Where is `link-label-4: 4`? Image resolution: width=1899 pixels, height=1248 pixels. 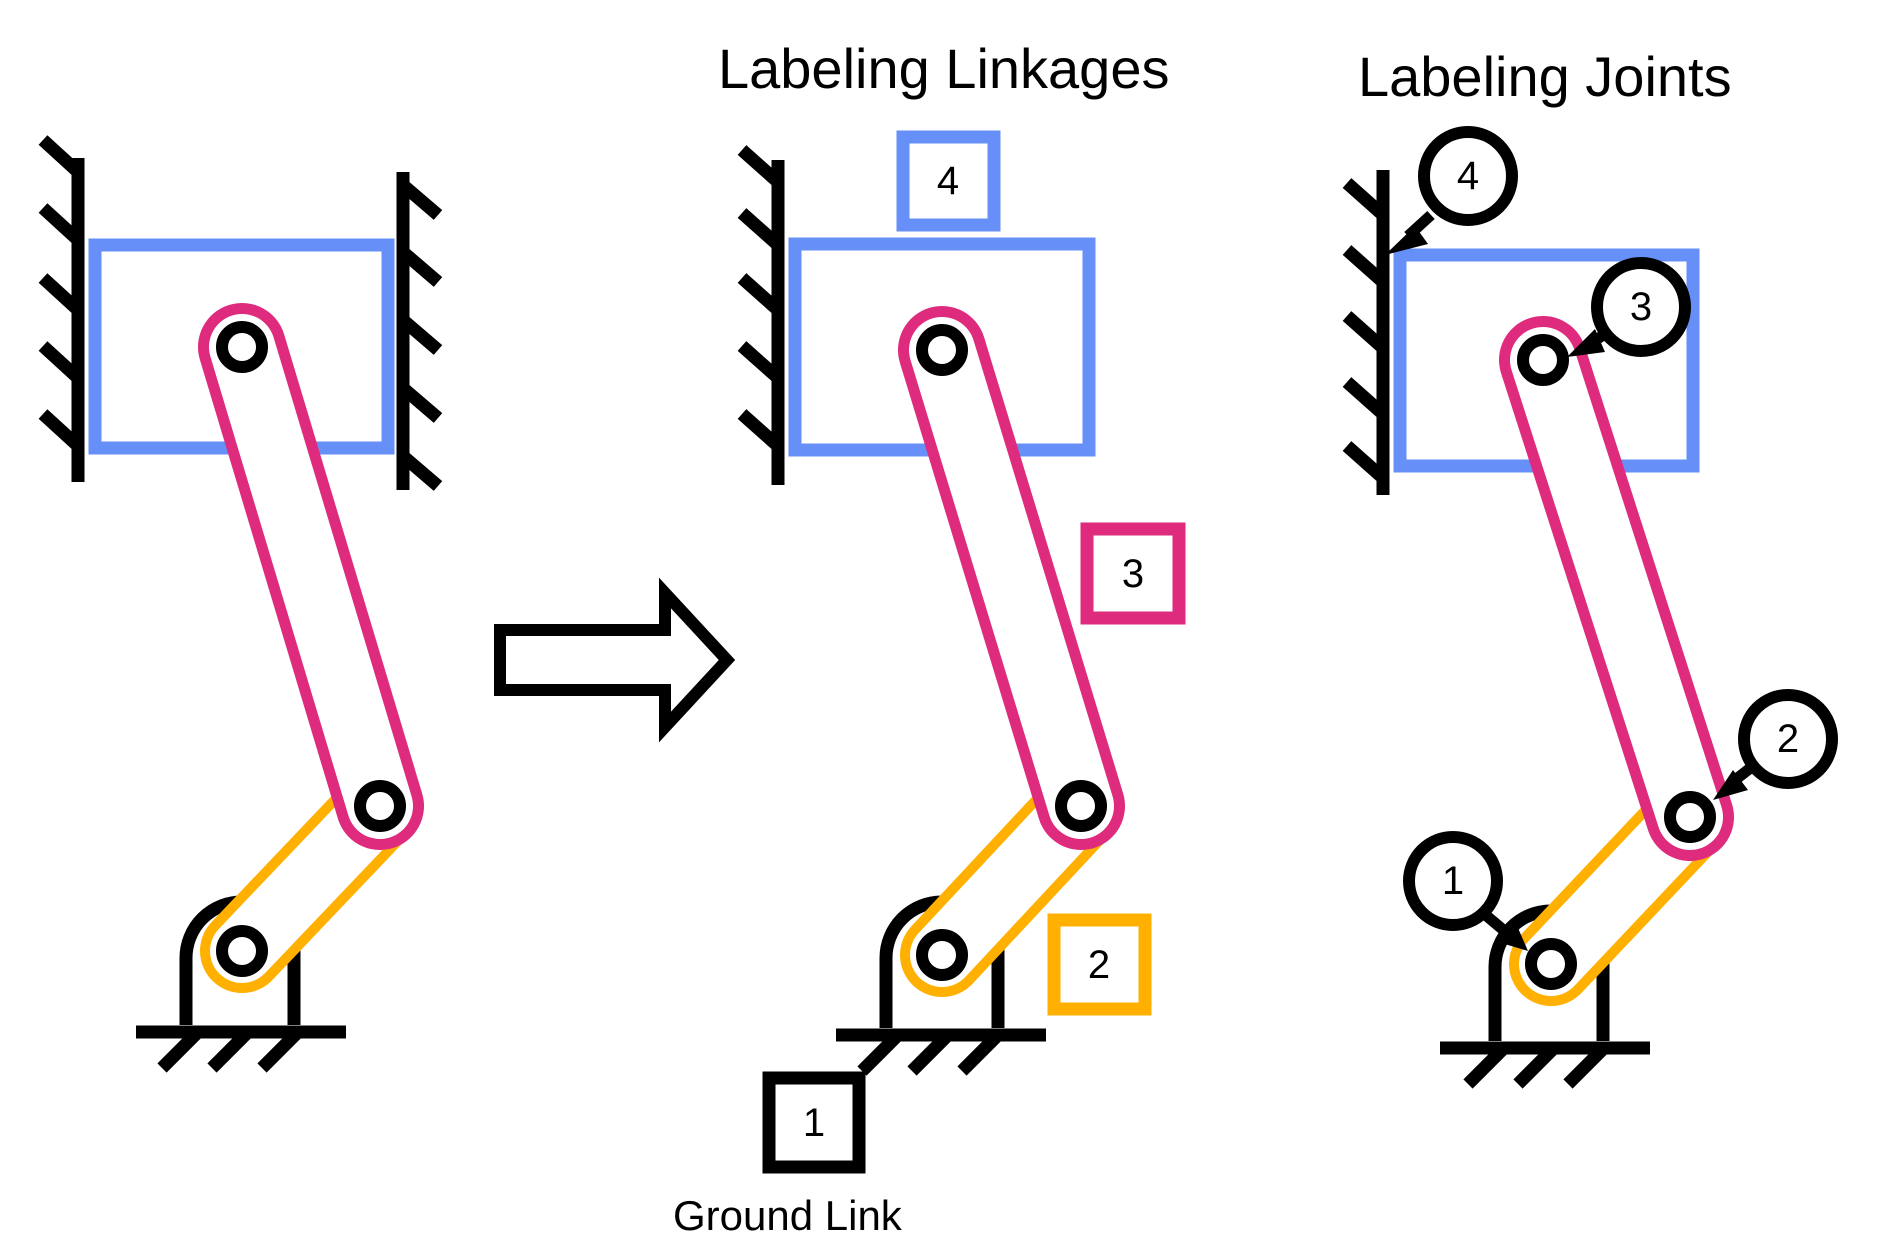 link-label-4: 4 is located at coordinates (948, 181).